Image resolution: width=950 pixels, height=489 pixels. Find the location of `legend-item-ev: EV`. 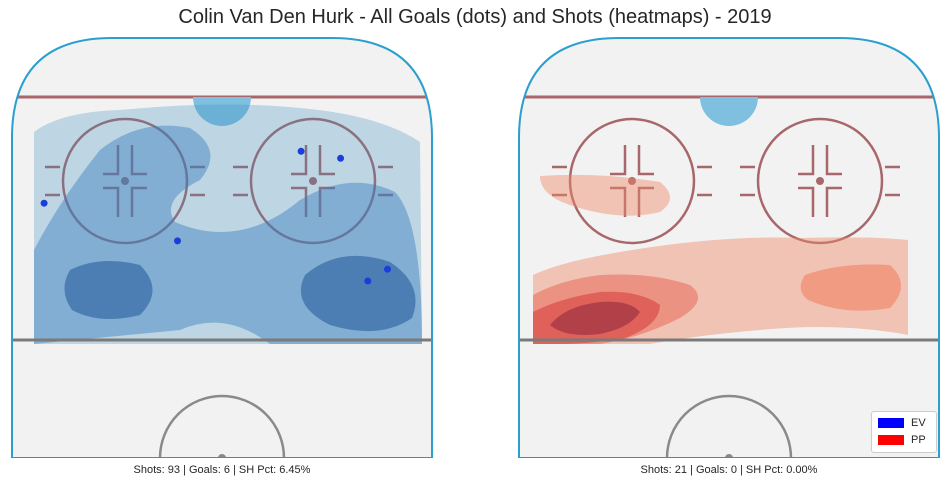

legend-item-ev: EV is located at coordinates (902, 423).